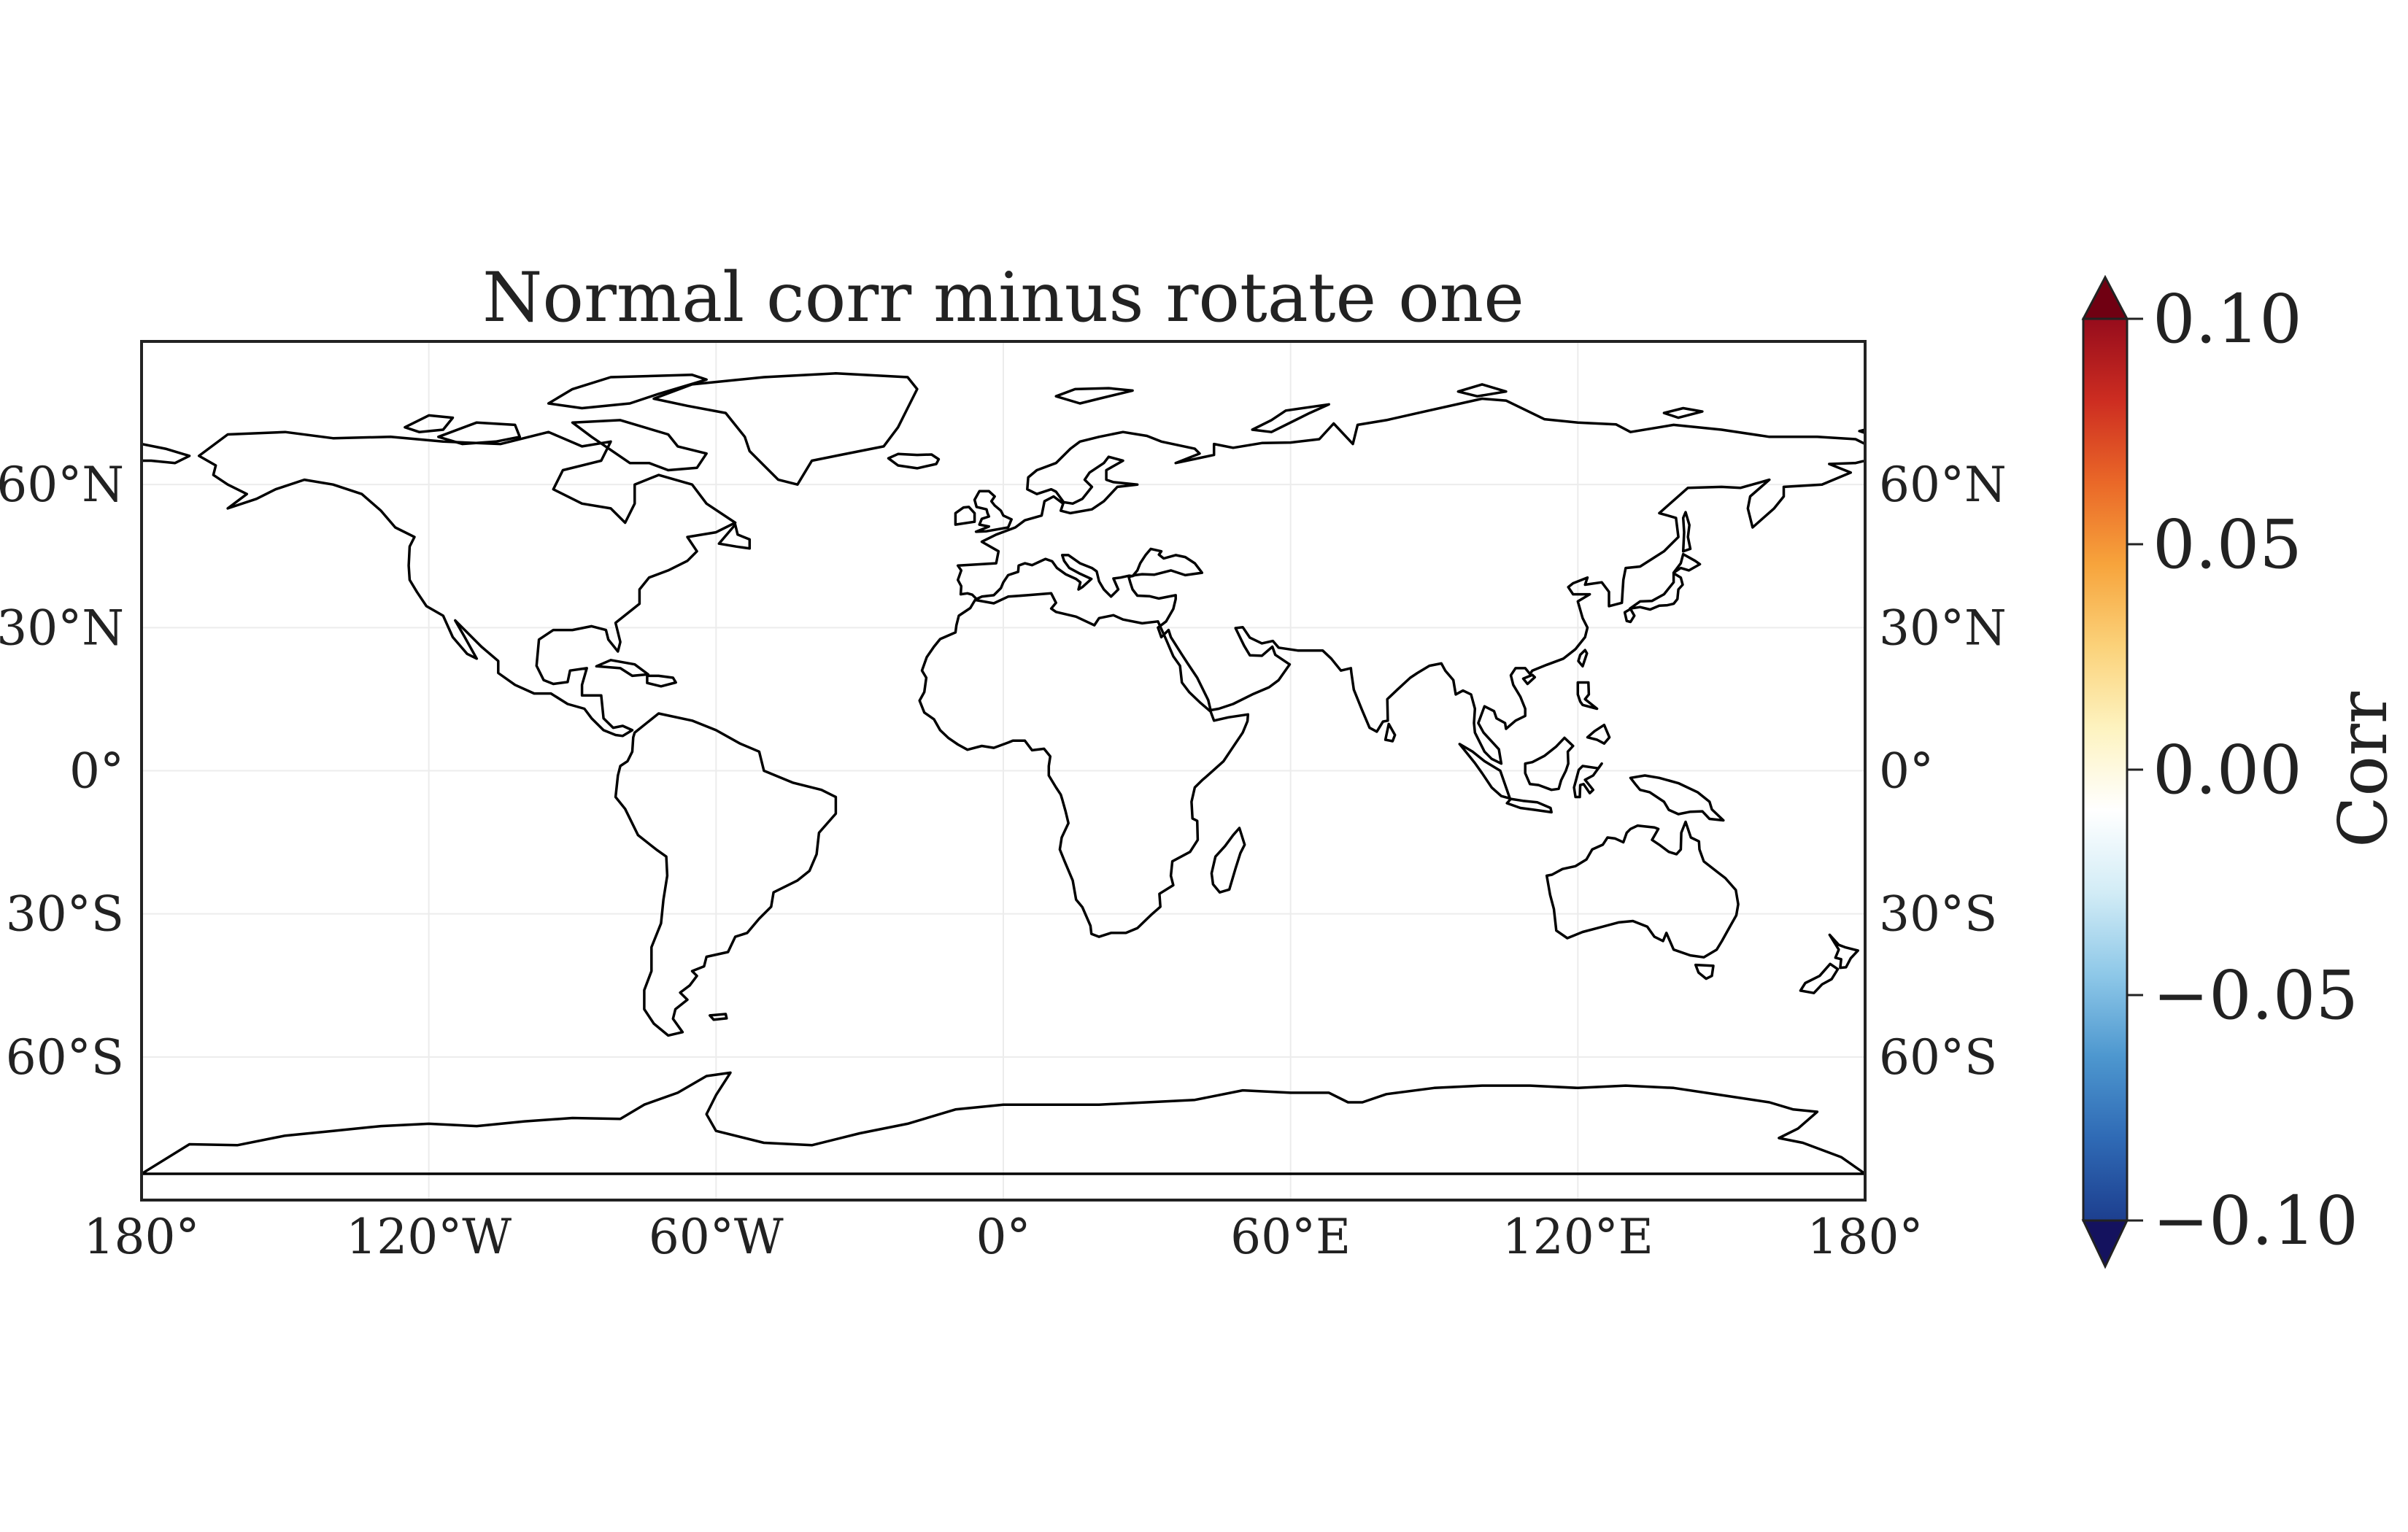 The image size is (2408, 1532). Describe the element at coordinates (1290, 418) in the screenshot. I see `coastline-novaya-zemlya` at that location.